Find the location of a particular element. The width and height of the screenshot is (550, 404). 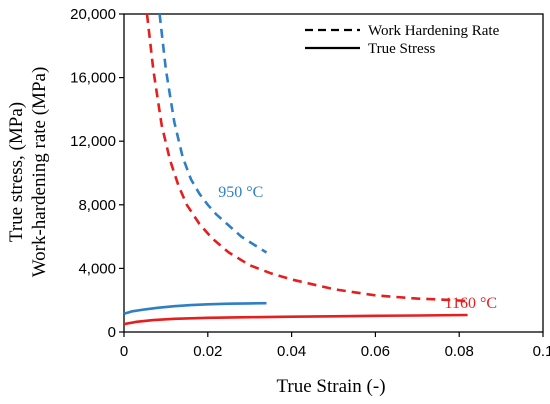

x-axis-title: True Strain (-) is located at coordinates (330, 386).